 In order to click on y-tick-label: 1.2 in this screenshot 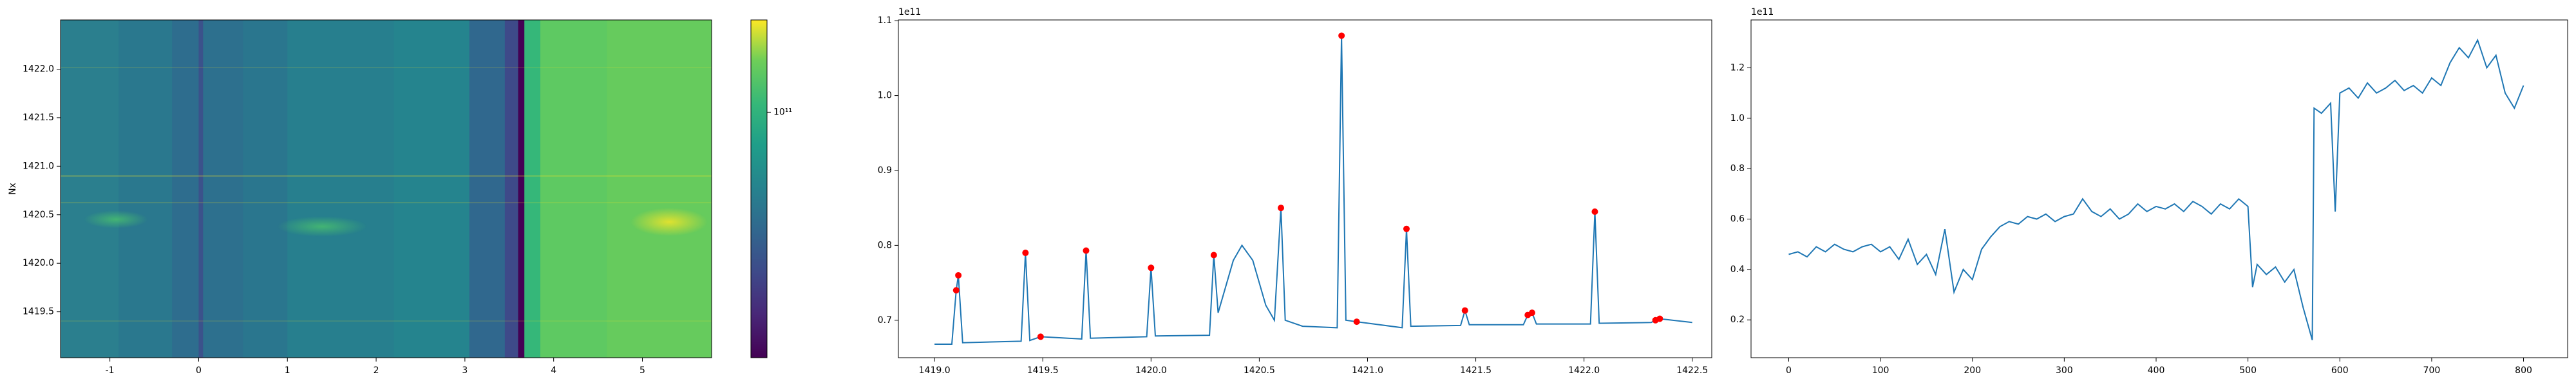, I will do `click(1737, 67)`.